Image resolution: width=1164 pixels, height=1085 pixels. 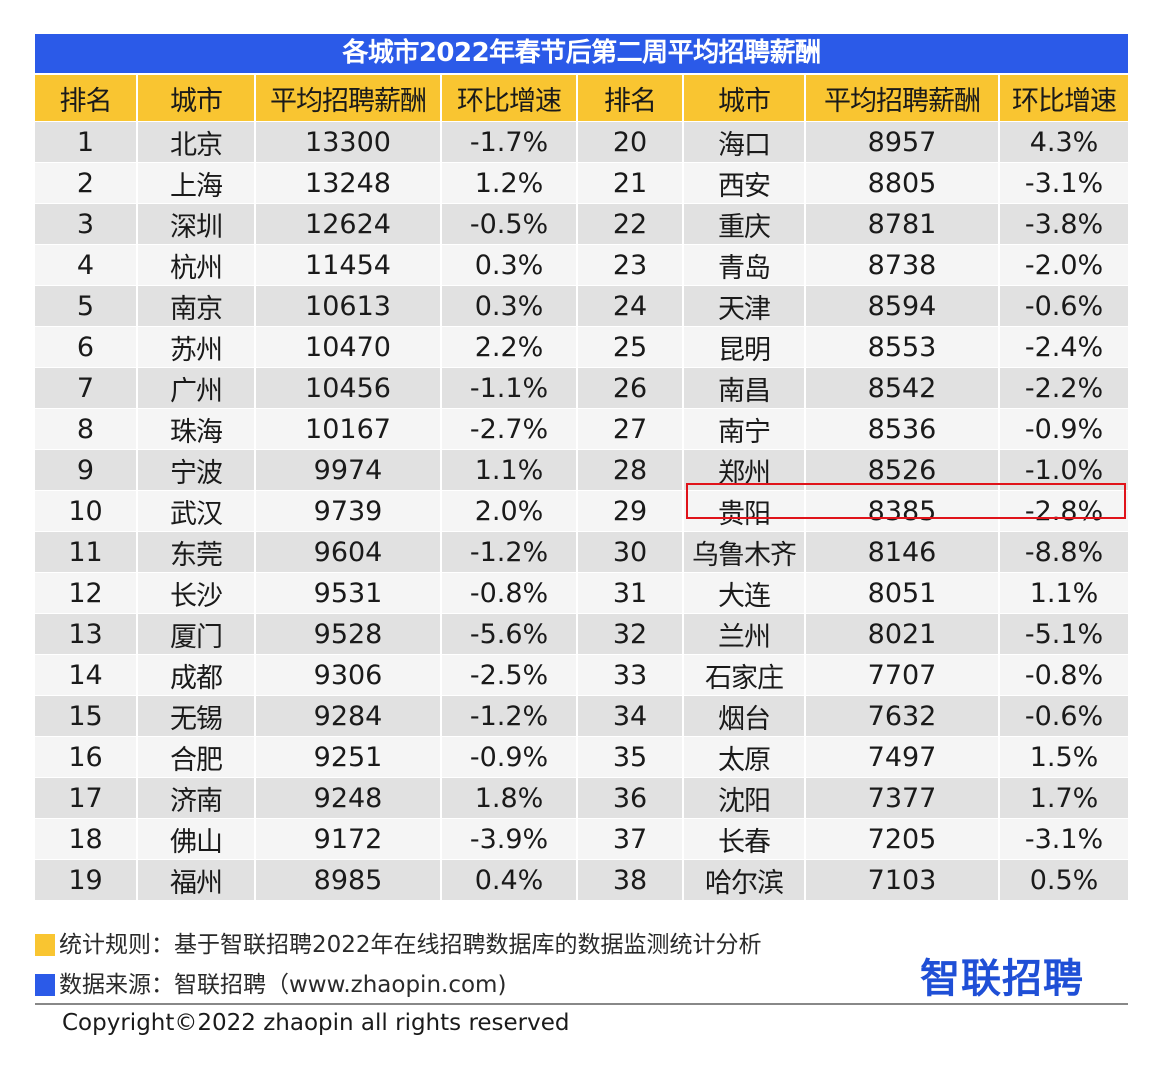 What do you see at coordinates (744, 552) in the screenshot?
I see `table-cell: 乌鲁木齐` at bounding box center [744, 552].